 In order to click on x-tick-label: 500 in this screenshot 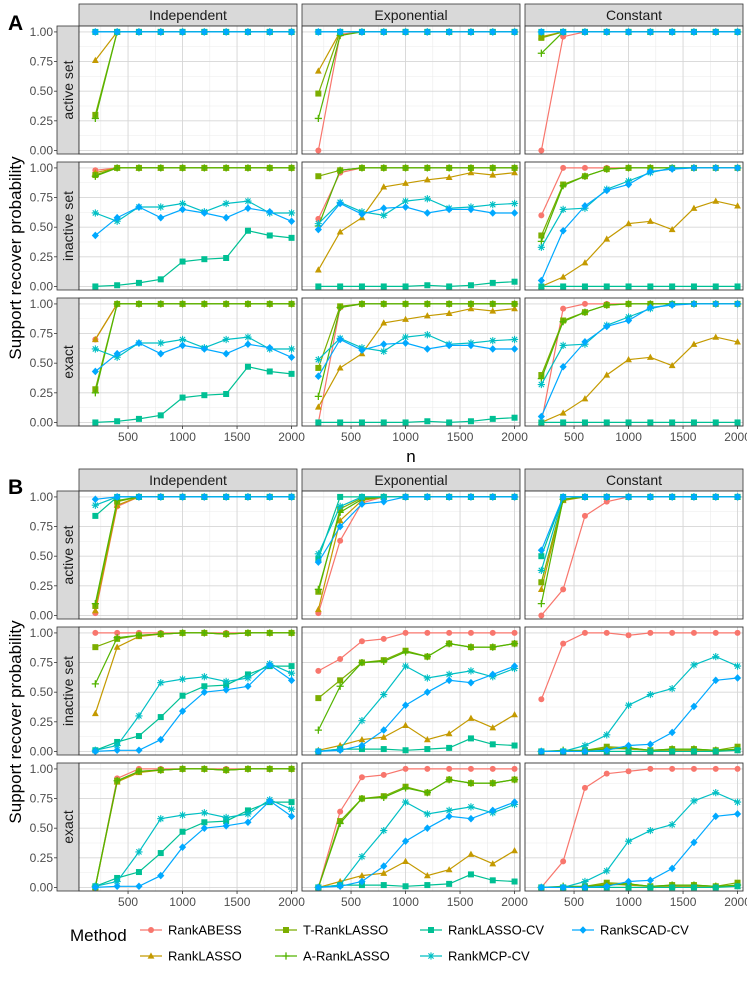, I will do `click(351, 902)`.